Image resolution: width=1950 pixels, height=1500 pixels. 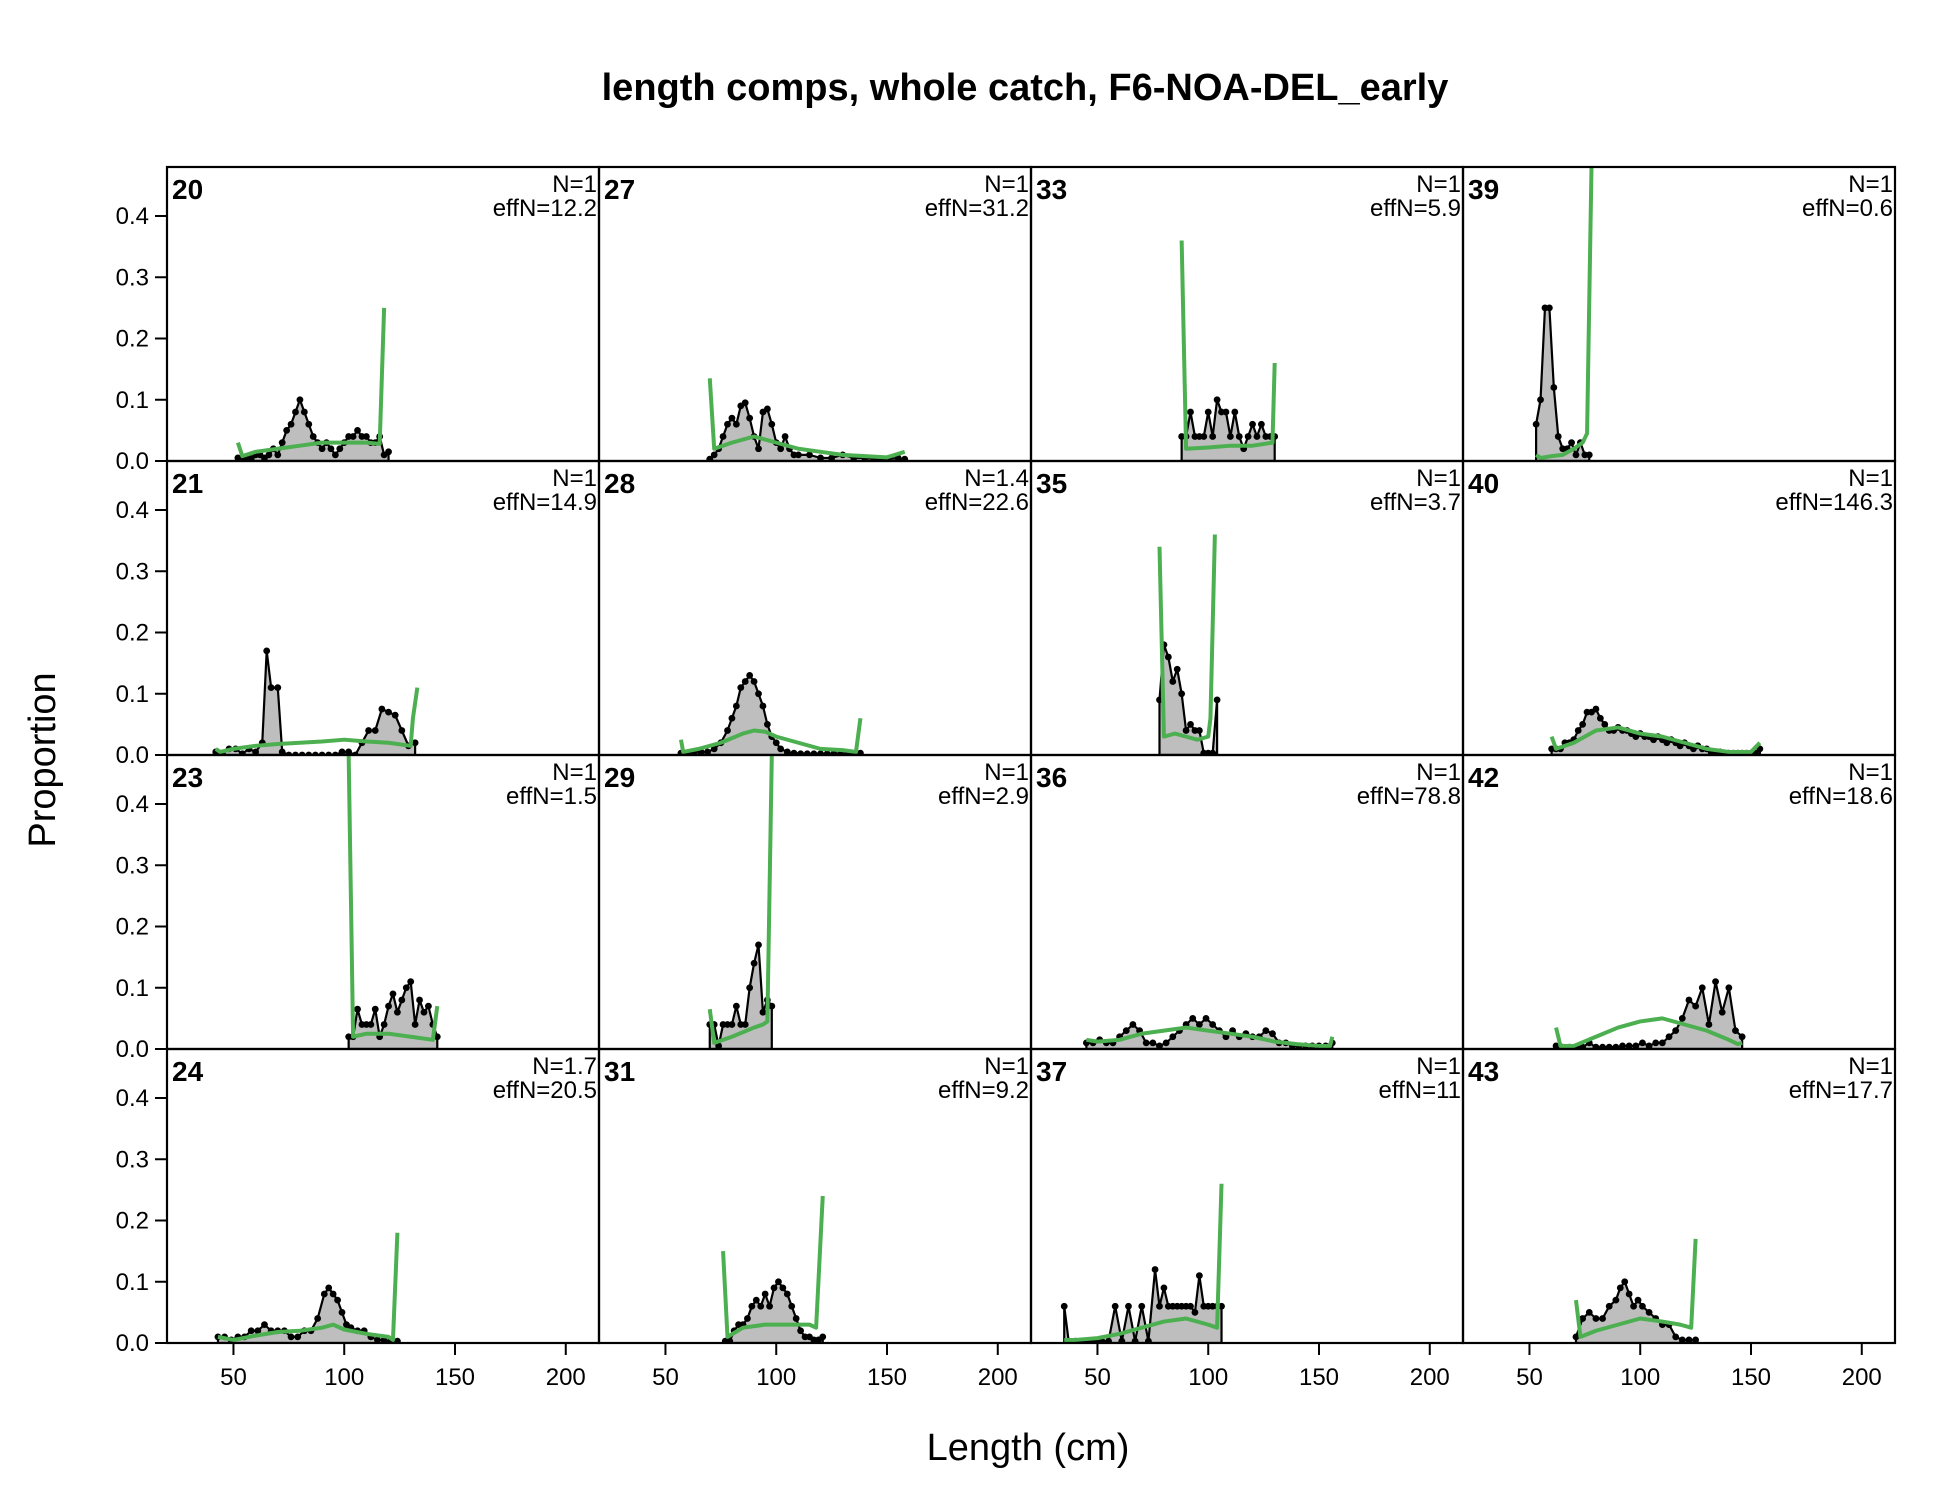 I want to click on panel-year-label: 43, so click(x=1483, y=1071).